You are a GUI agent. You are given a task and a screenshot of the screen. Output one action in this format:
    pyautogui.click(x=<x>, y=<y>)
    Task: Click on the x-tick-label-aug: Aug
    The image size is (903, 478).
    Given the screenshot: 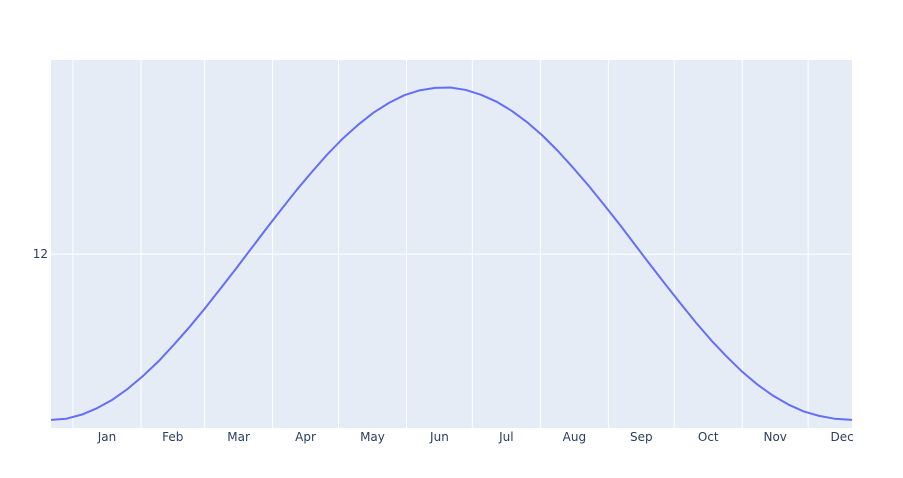 What is the action you would take?
    pyautogui.click(x=574, y=437)
    